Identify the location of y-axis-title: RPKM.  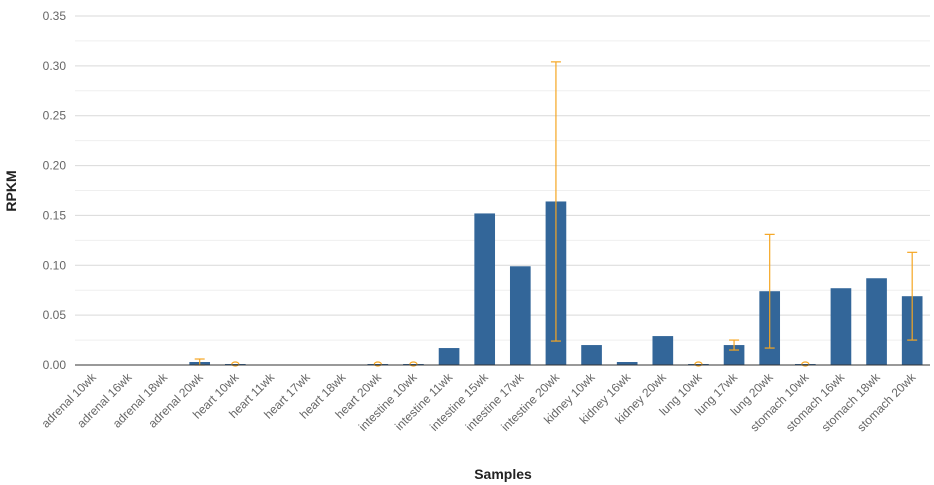
(11, 190).